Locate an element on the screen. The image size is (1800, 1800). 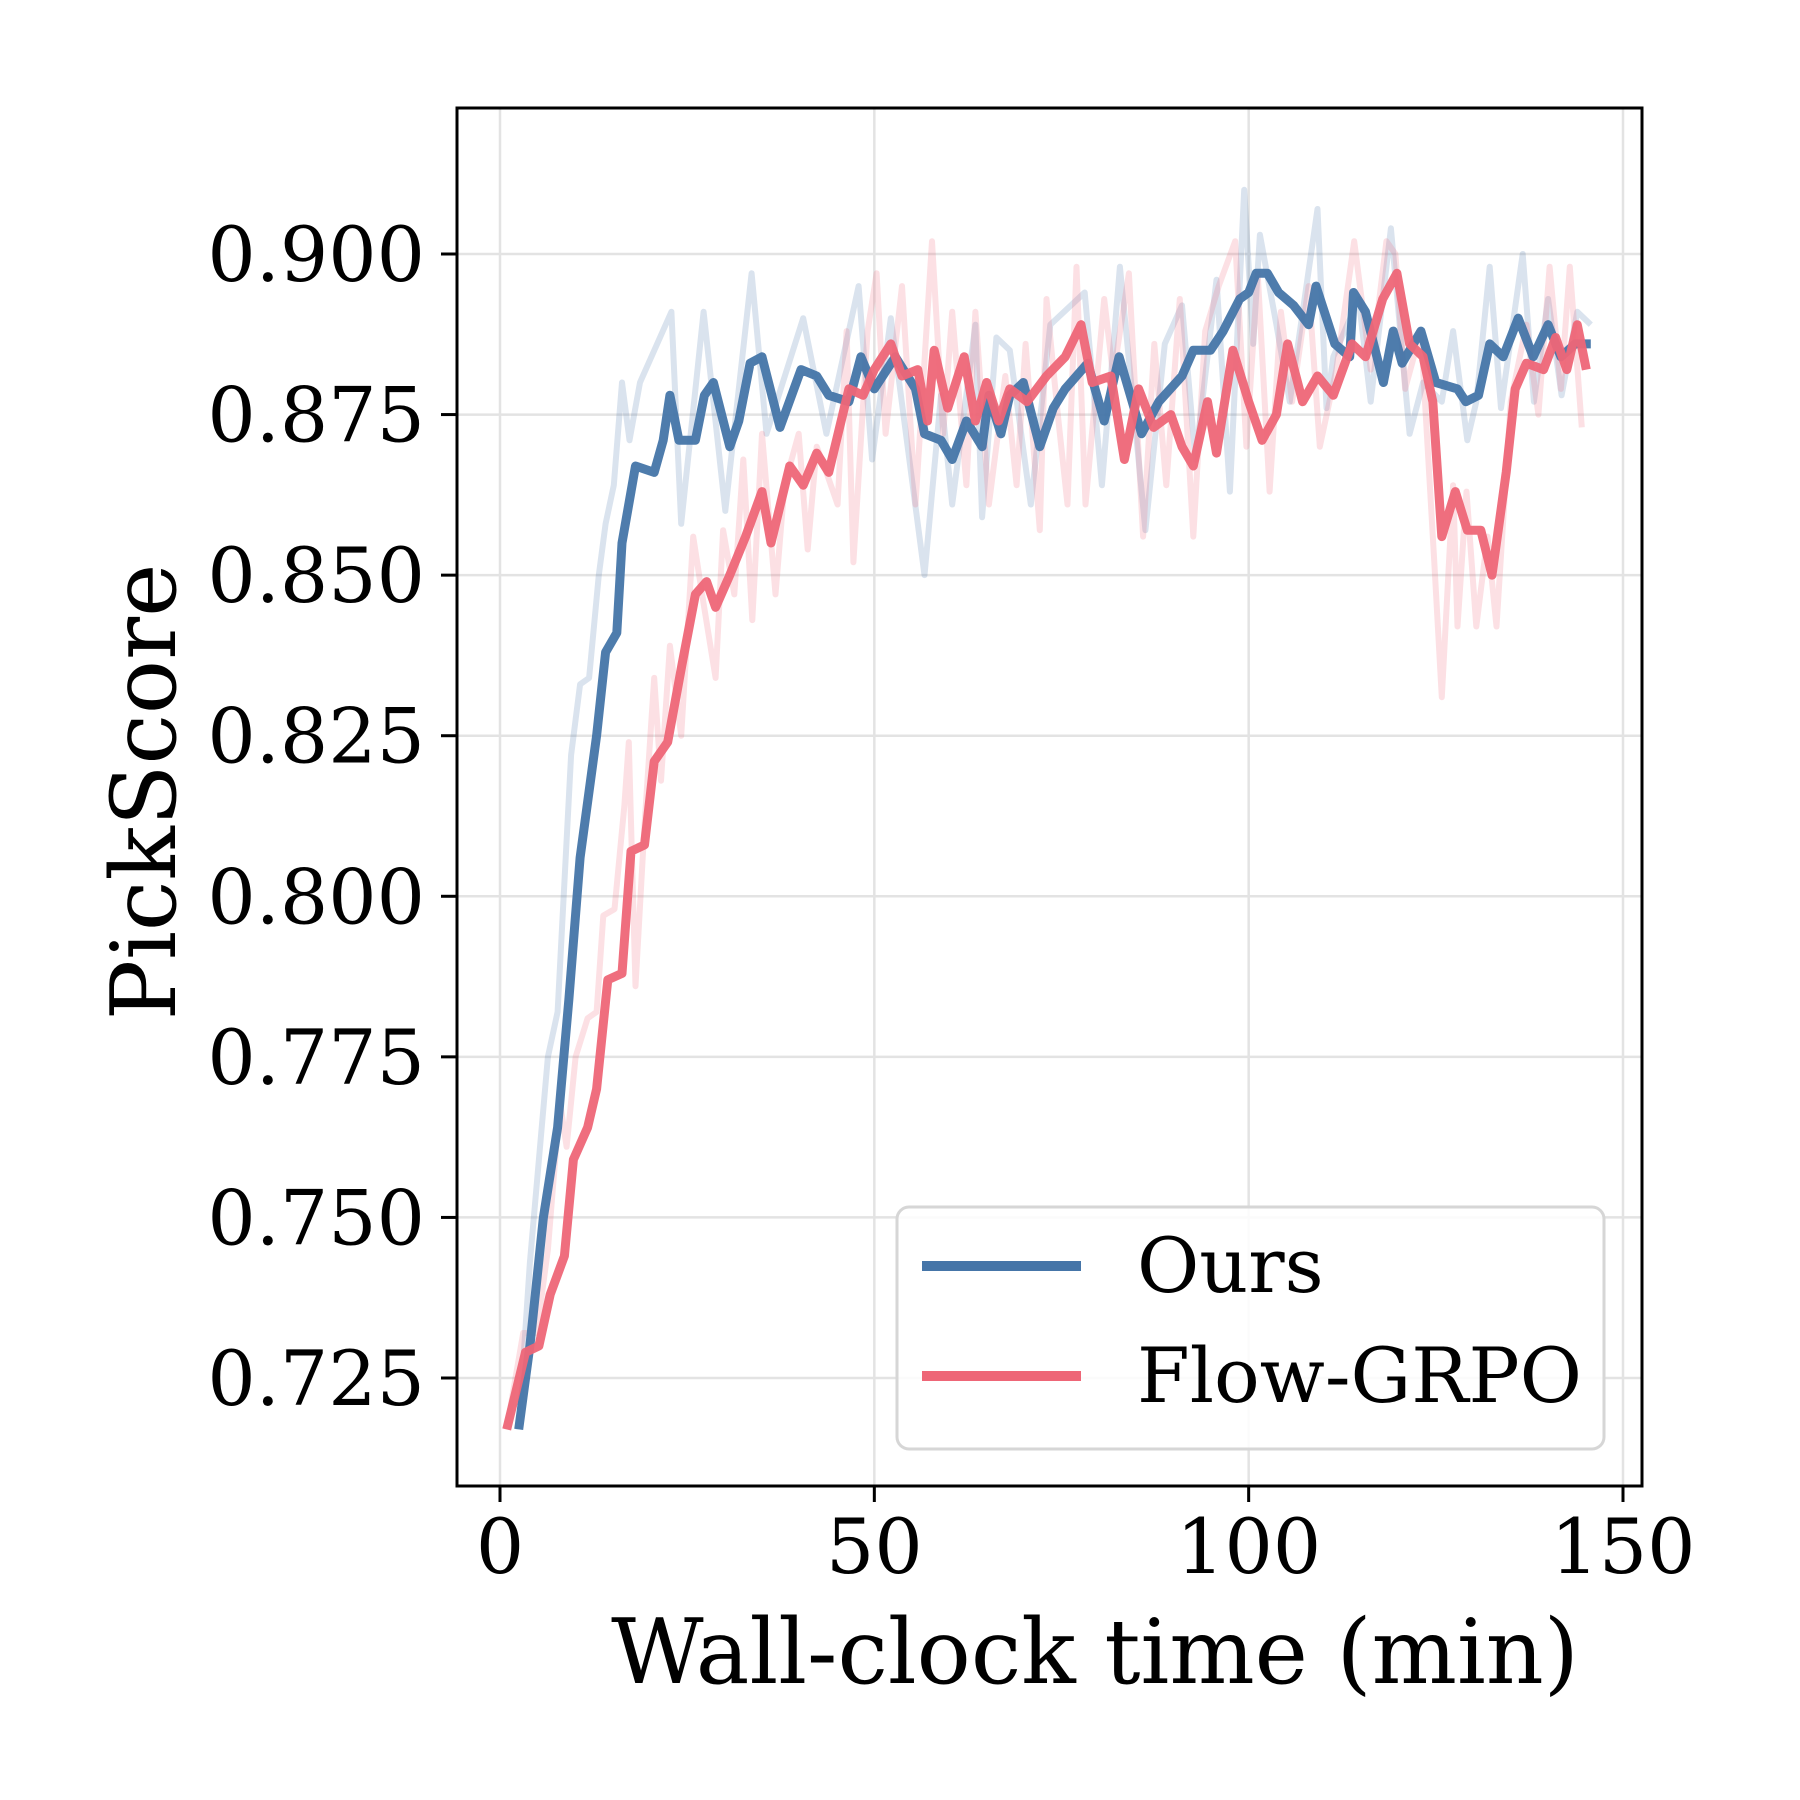
y-axis-ticks: 0.725 0.750 0.775 0.800 0.825 0.850 0.875 0.900 is located at coordinates (332, 816).